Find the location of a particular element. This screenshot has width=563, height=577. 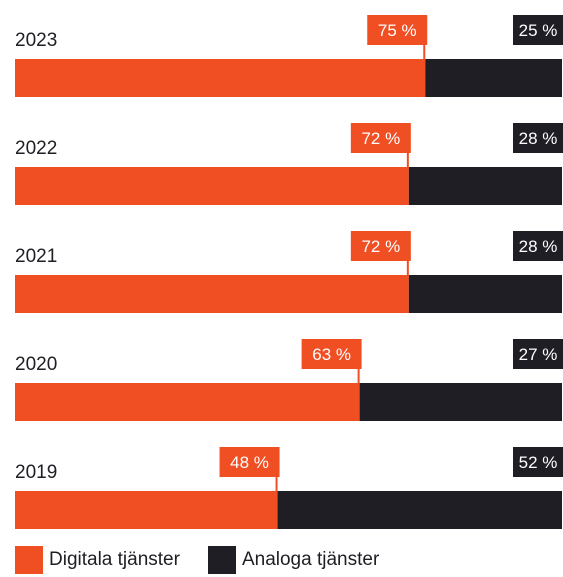

value-label-digital: 75 % is located at coordinates (397, 30).